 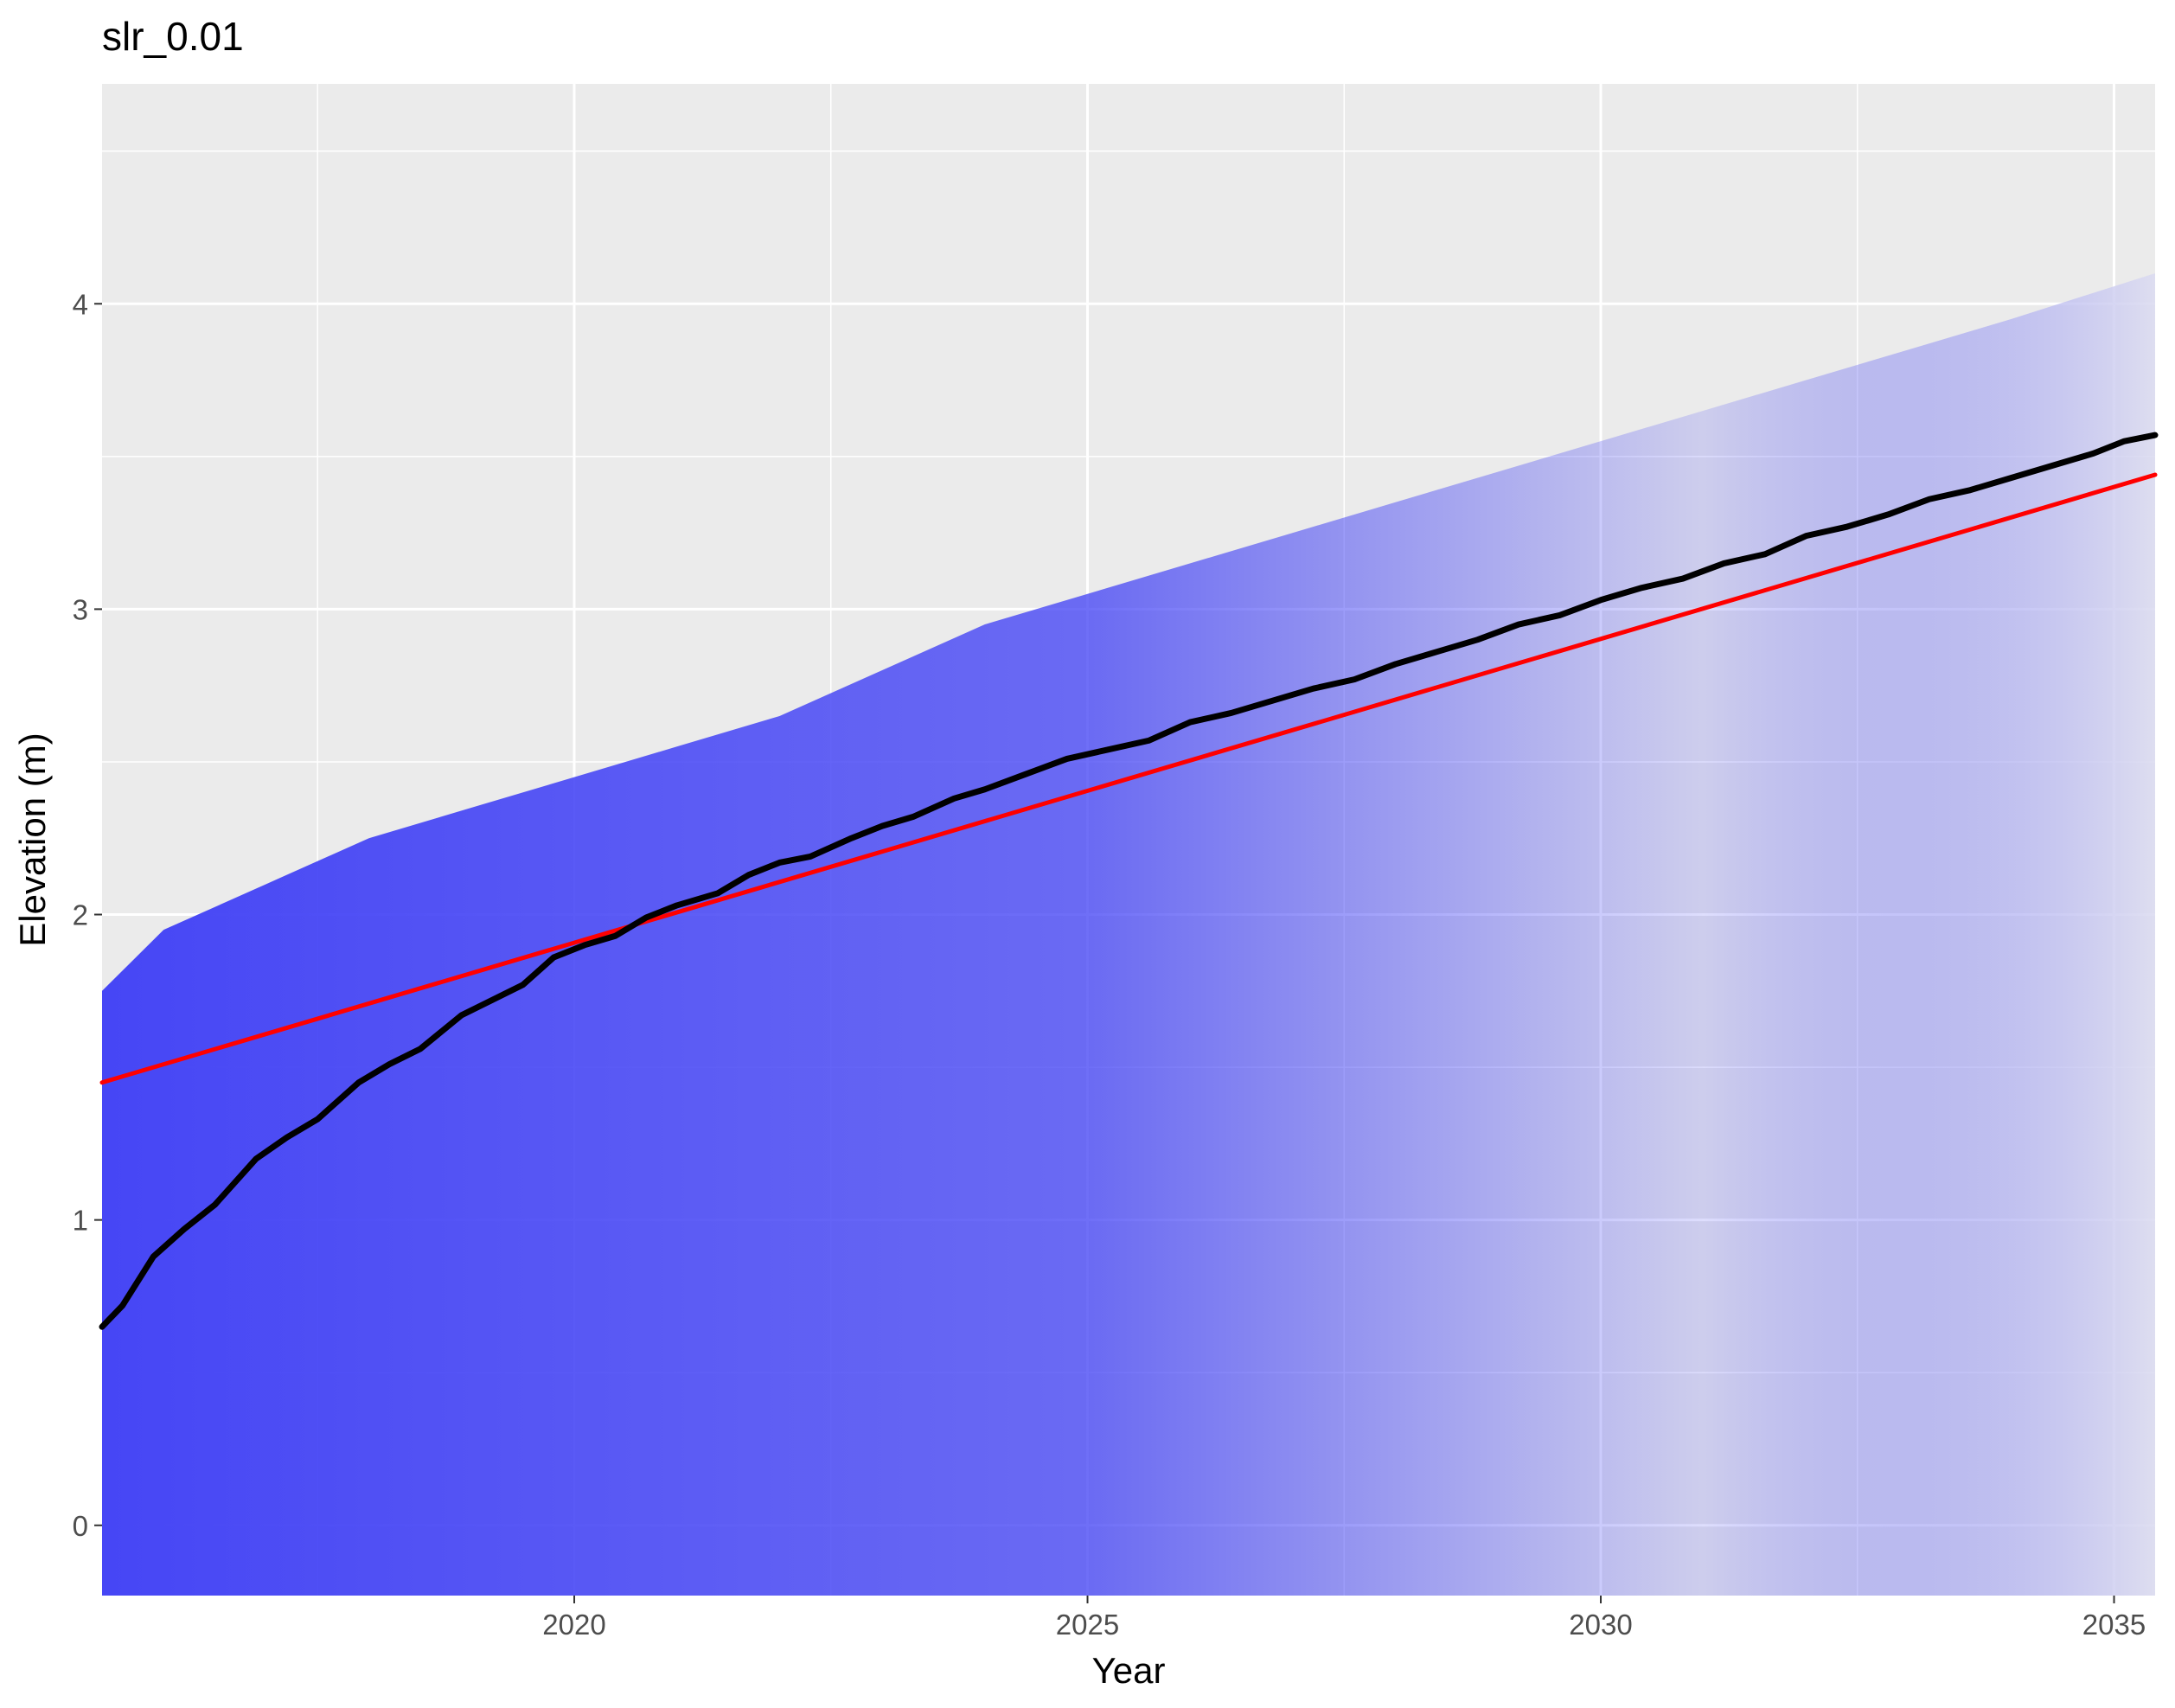 What do you see at coordinates (1087, 1625) in the screenshot?
I see `x-tick-label: 2025` at bounding box center [1087, 1625].